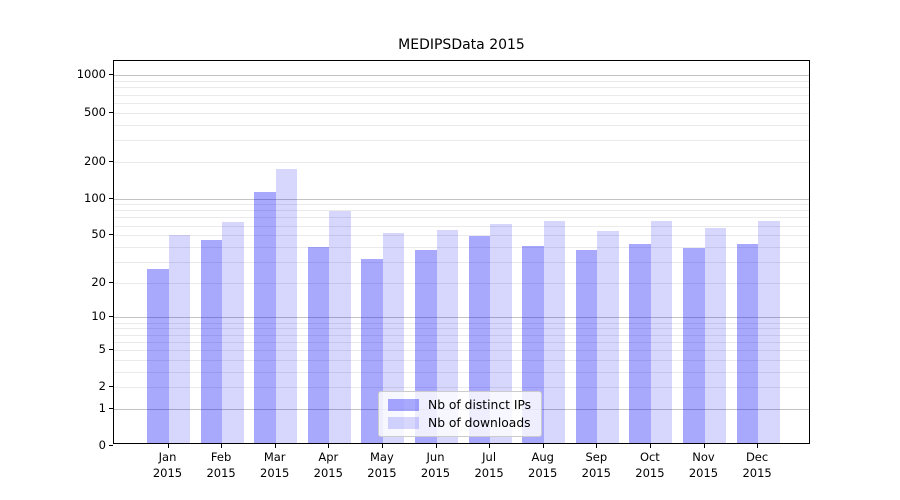 Image resolution: width=900 pixels, height=500 pixels. I want to click on x-tick-month: Apr, so click(328, 457).